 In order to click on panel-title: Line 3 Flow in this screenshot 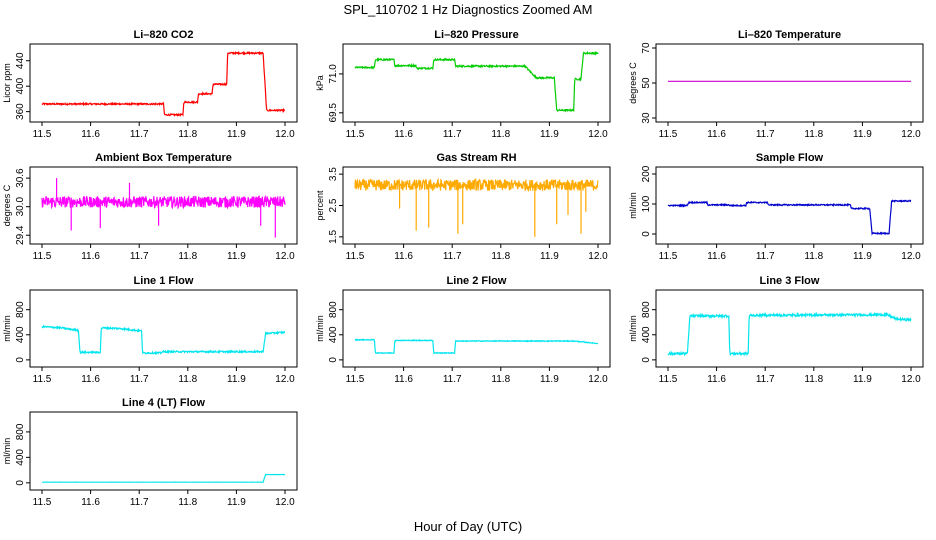, I will do `click(790, 281)`.